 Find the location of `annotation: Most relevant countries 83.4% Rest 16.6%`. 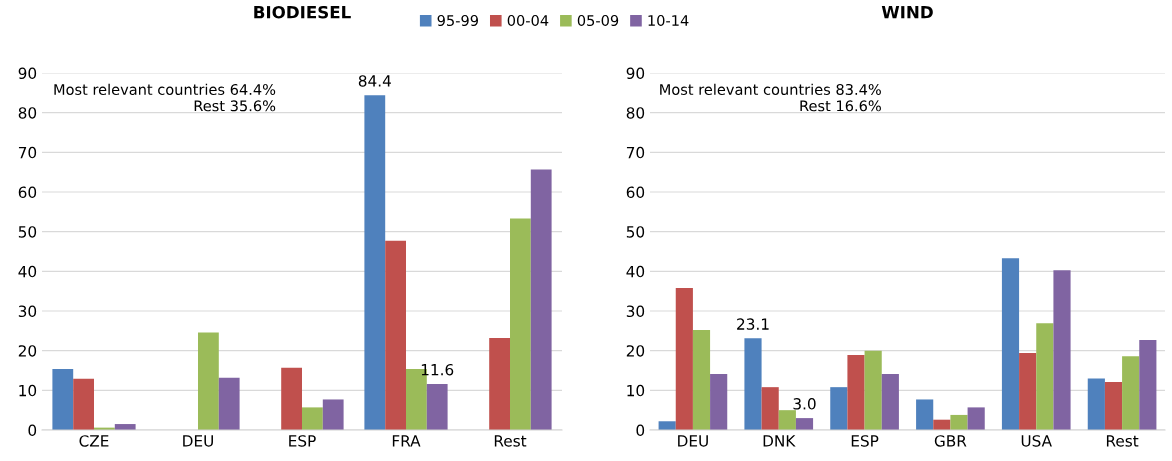

annotation: Most relevant countries 83.4% Rest 16.6% is located at coordinates (770, 97).